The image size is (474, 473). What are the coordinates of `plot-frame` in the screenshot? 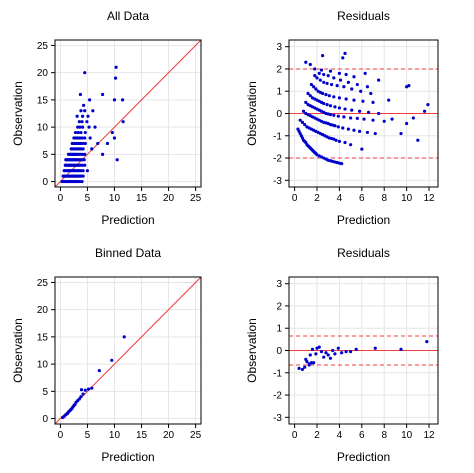 It's located at (128, 350).